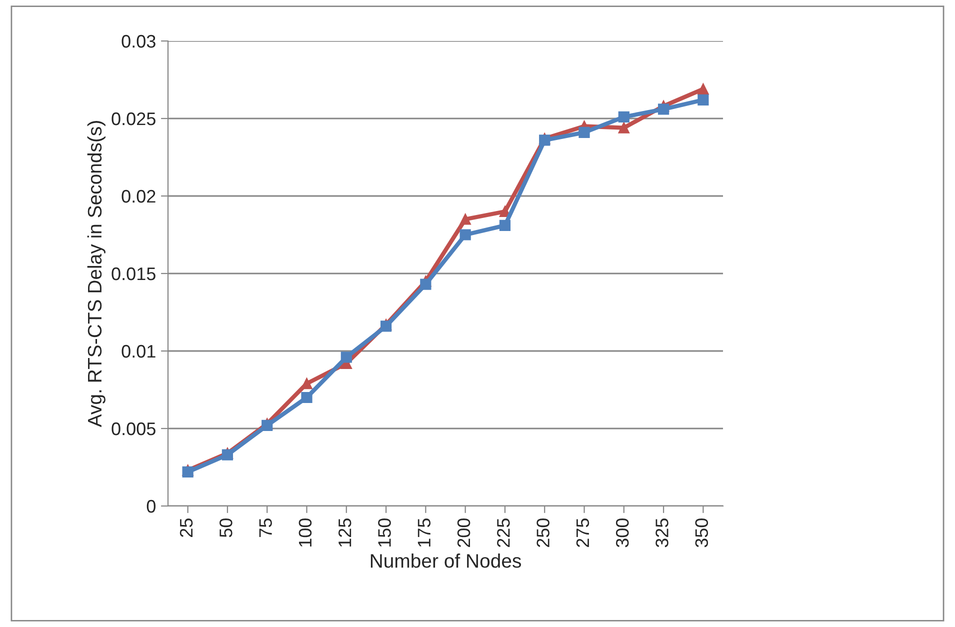 The image size is (955, 627). Describe the element at coordinates (463, 533) in the screenshot. I see `x-tick-label: 200` at that location.